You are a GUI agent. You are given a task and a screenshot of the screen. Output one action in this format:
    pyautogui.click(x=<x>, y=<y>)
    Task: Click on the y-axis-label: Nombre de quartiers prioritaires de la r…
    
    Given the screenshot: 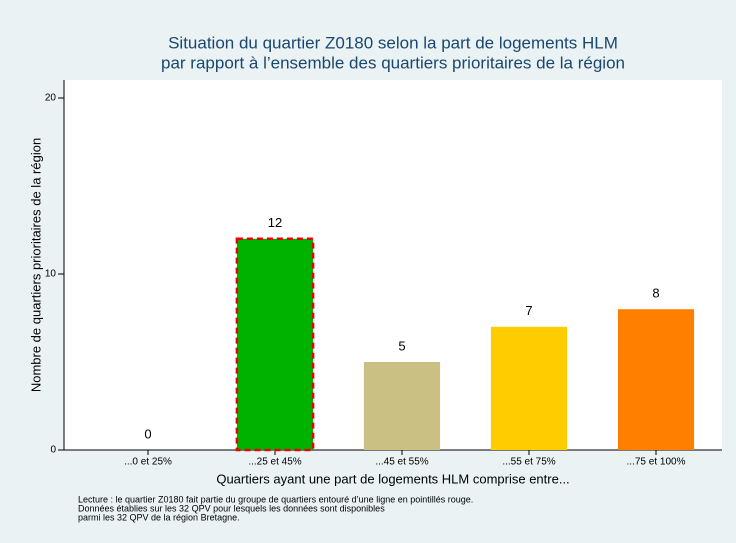 What is the action you would take?
    pyautogui.click(x=35, y=265)
    